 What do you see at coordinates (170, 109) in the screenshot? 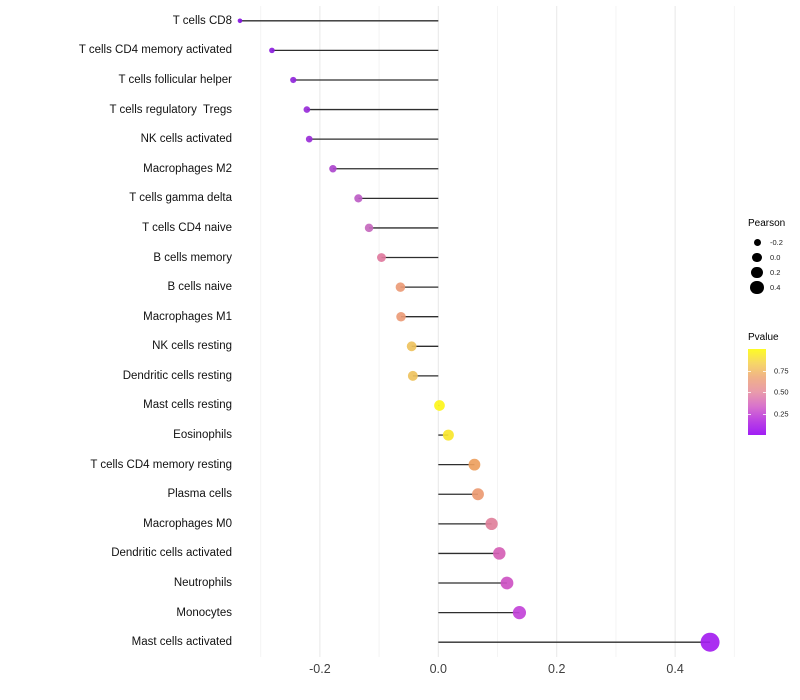
I see `y-axis-label: T cells regulatory Tregs` at bounding box center [170, 109].